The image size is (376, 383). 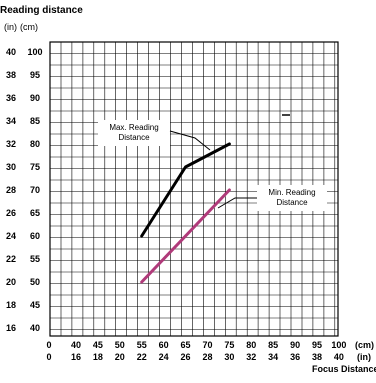 What do you see at coordinates (11, 236) in the screenshot?
I see `y-tick-label-in: 24` at bounding box center [11, 236].